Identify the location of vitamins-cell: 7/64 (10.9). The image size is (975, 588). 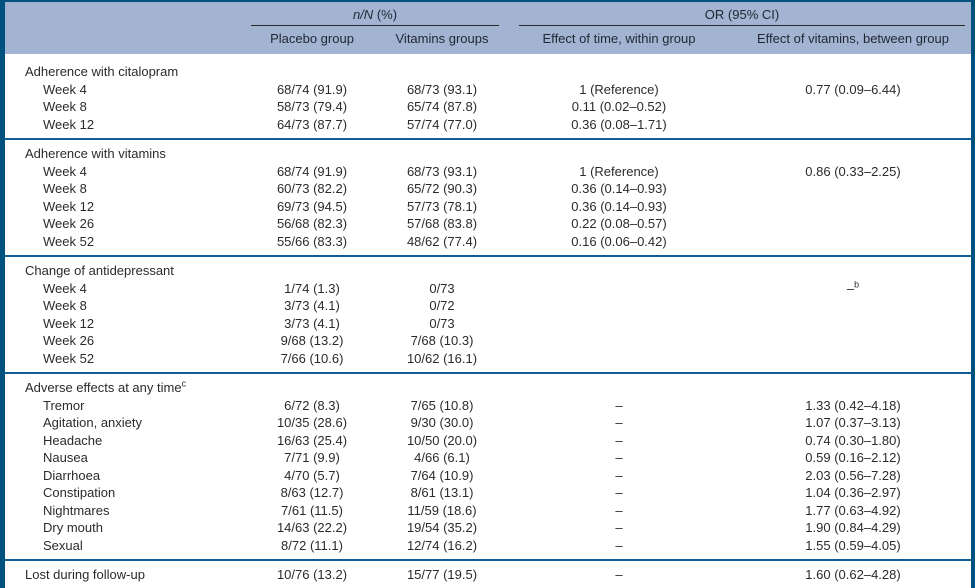
(442, 475).